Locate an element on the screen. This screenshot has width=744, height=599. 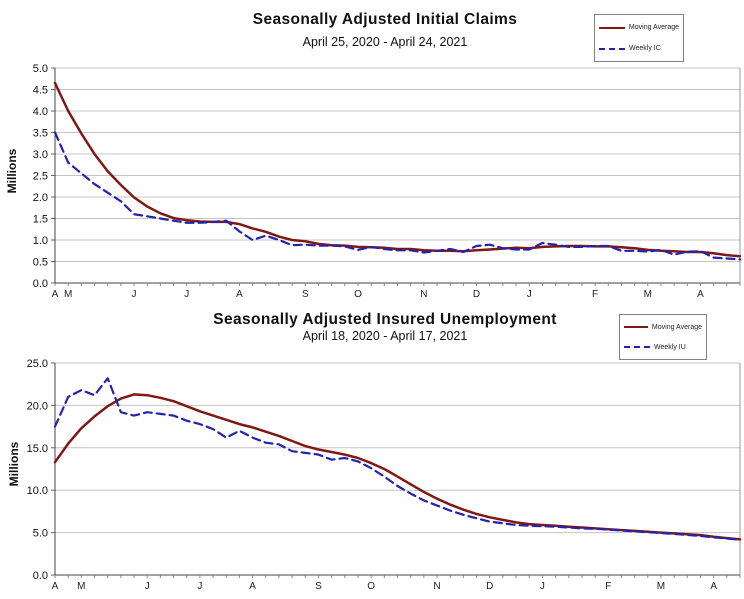
y-tick-label: 3.0 is located at coordinates (40, 155).